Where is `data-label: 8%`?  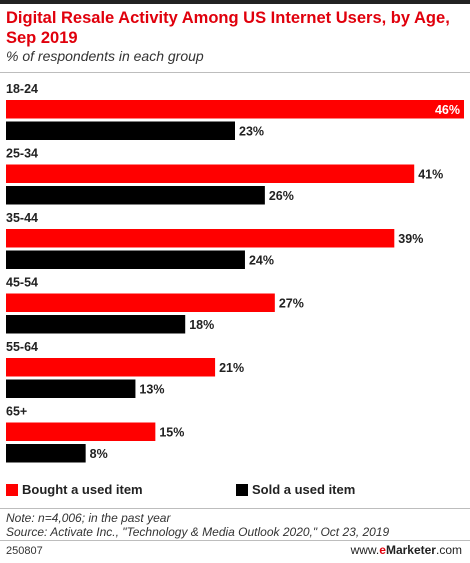 data-label: 8% is located at coordinates (99, 454).